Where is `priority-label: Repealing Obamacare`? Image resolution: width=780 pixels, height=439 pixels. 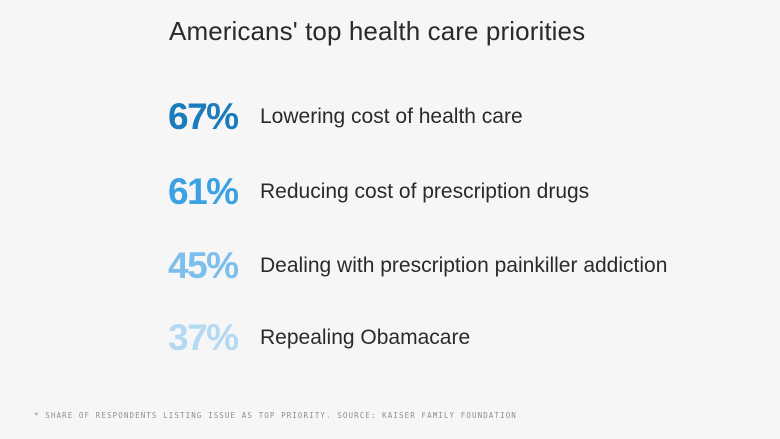 priority-label: Repealing Obamacare is located at coordinates (365, 337).